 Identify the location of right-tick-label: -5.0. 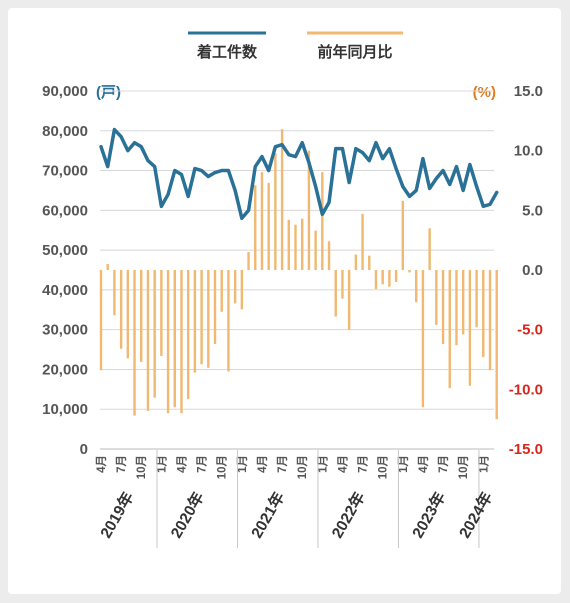
(530, 330).